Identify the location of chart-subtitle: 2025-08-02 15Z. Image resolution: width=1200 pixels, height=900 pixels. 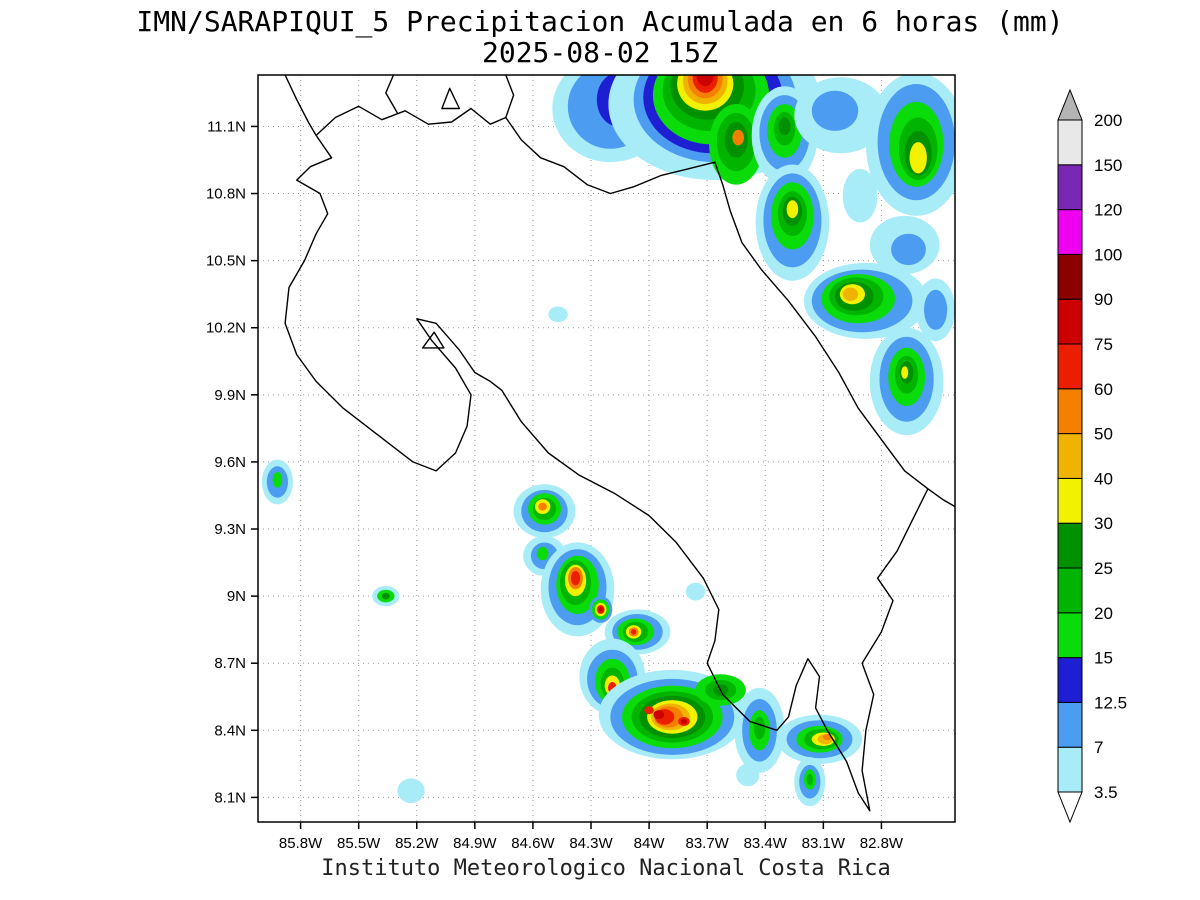
(599, 52).